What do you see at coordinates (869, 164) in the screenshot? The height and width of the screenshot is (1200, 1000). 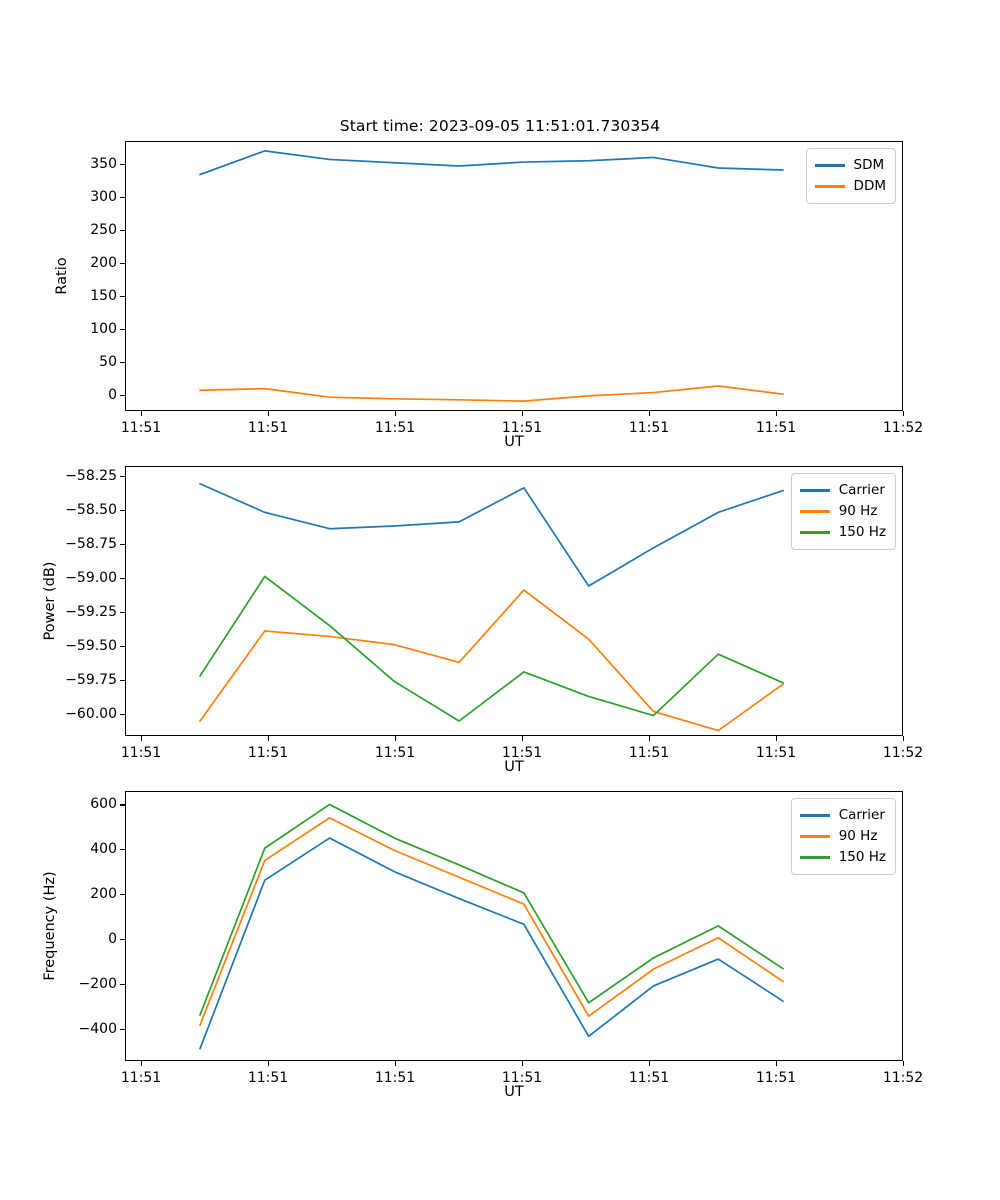 I see `legend-label: SDM` at bounding box center [869, 164].